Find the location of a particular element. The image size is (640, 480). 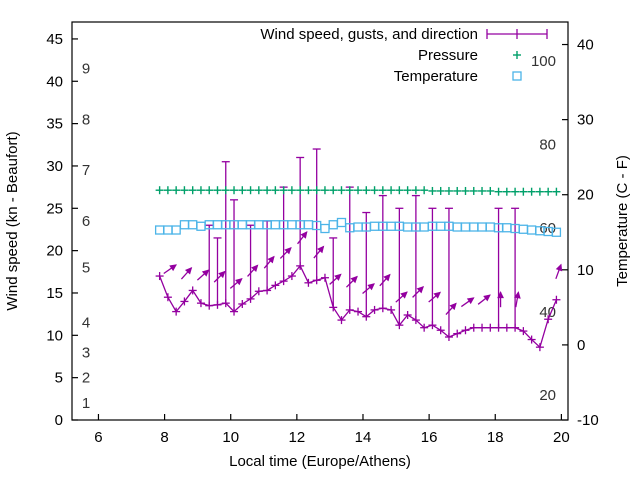

x-axis-title: Local time (Europe/Athens) is located at coordinates (320, 461).